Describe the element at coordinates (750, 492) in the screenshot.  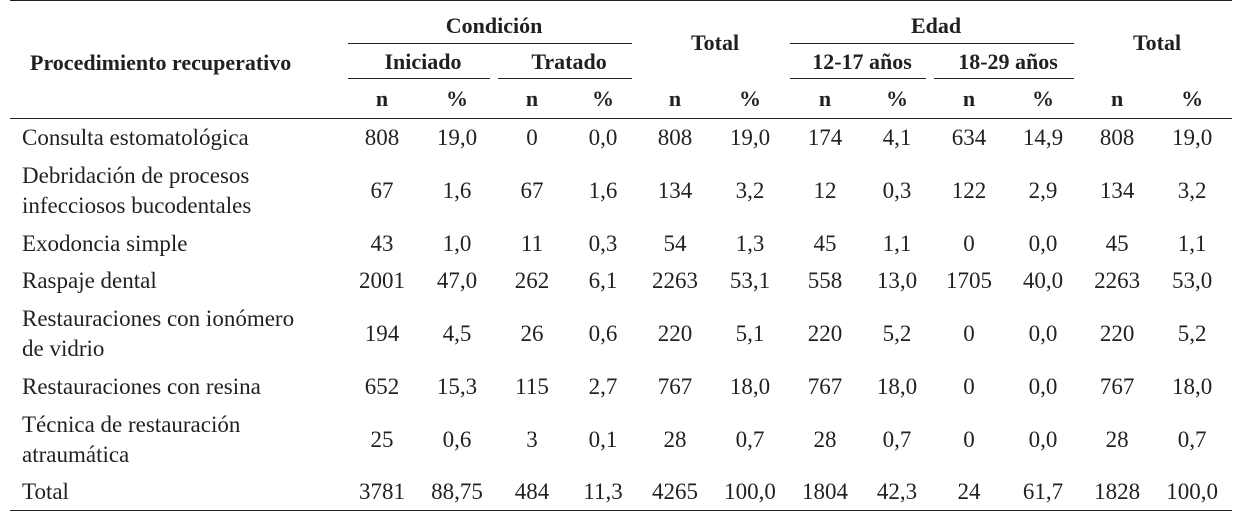
I see `cell-percent: 100,0` at that location.